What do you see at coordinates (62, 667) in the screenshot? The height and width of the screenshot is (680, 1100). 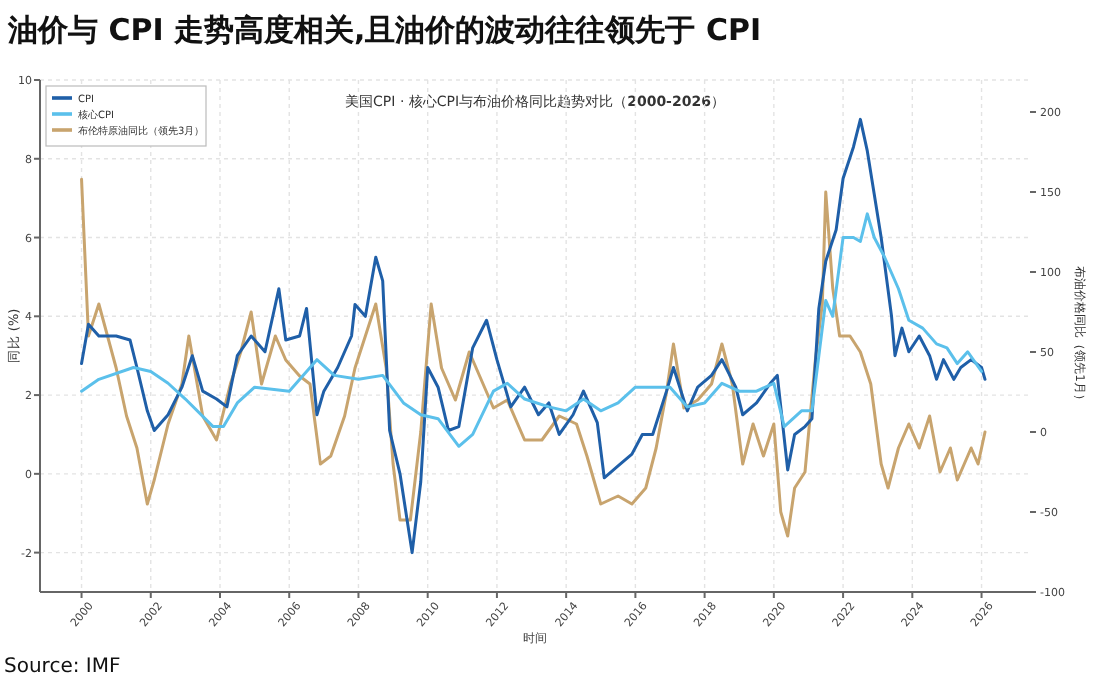 I see `source-note: Source: IMF` at bounding box center [62, 667].